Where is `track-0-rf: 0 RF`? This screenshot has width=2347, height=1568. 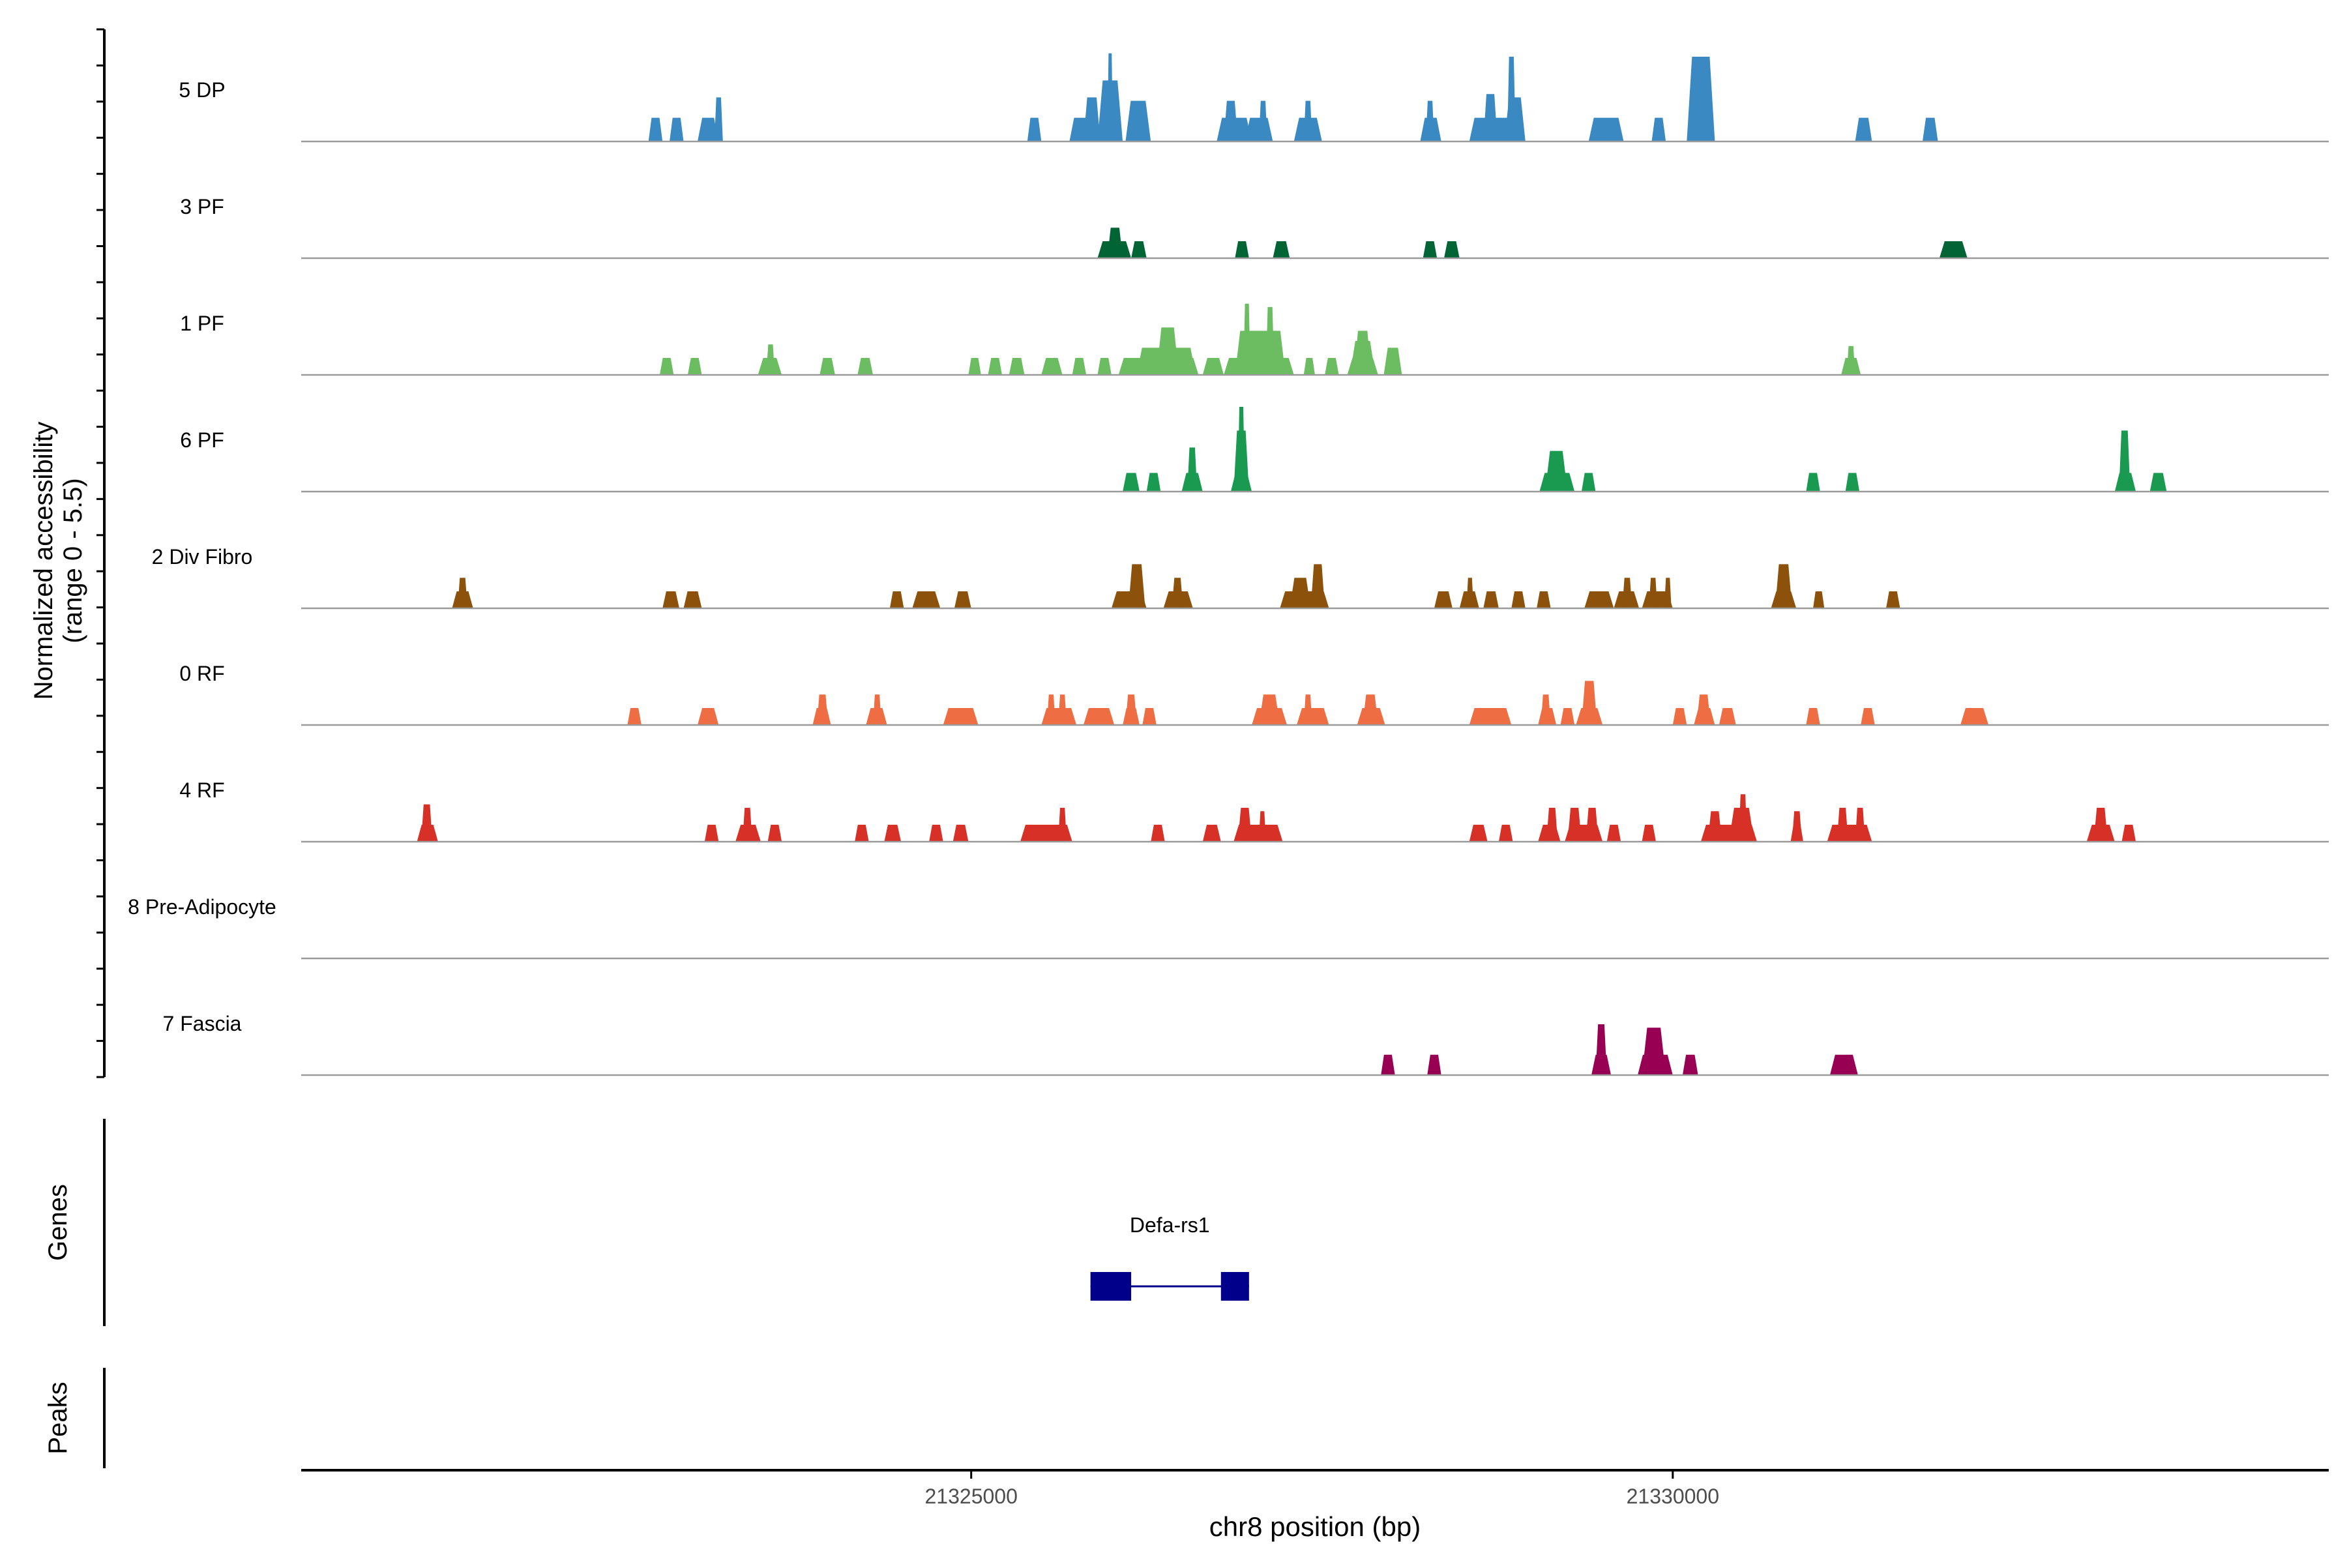 track-0-rf: 0 RF is located at coordinates (1254, 694).